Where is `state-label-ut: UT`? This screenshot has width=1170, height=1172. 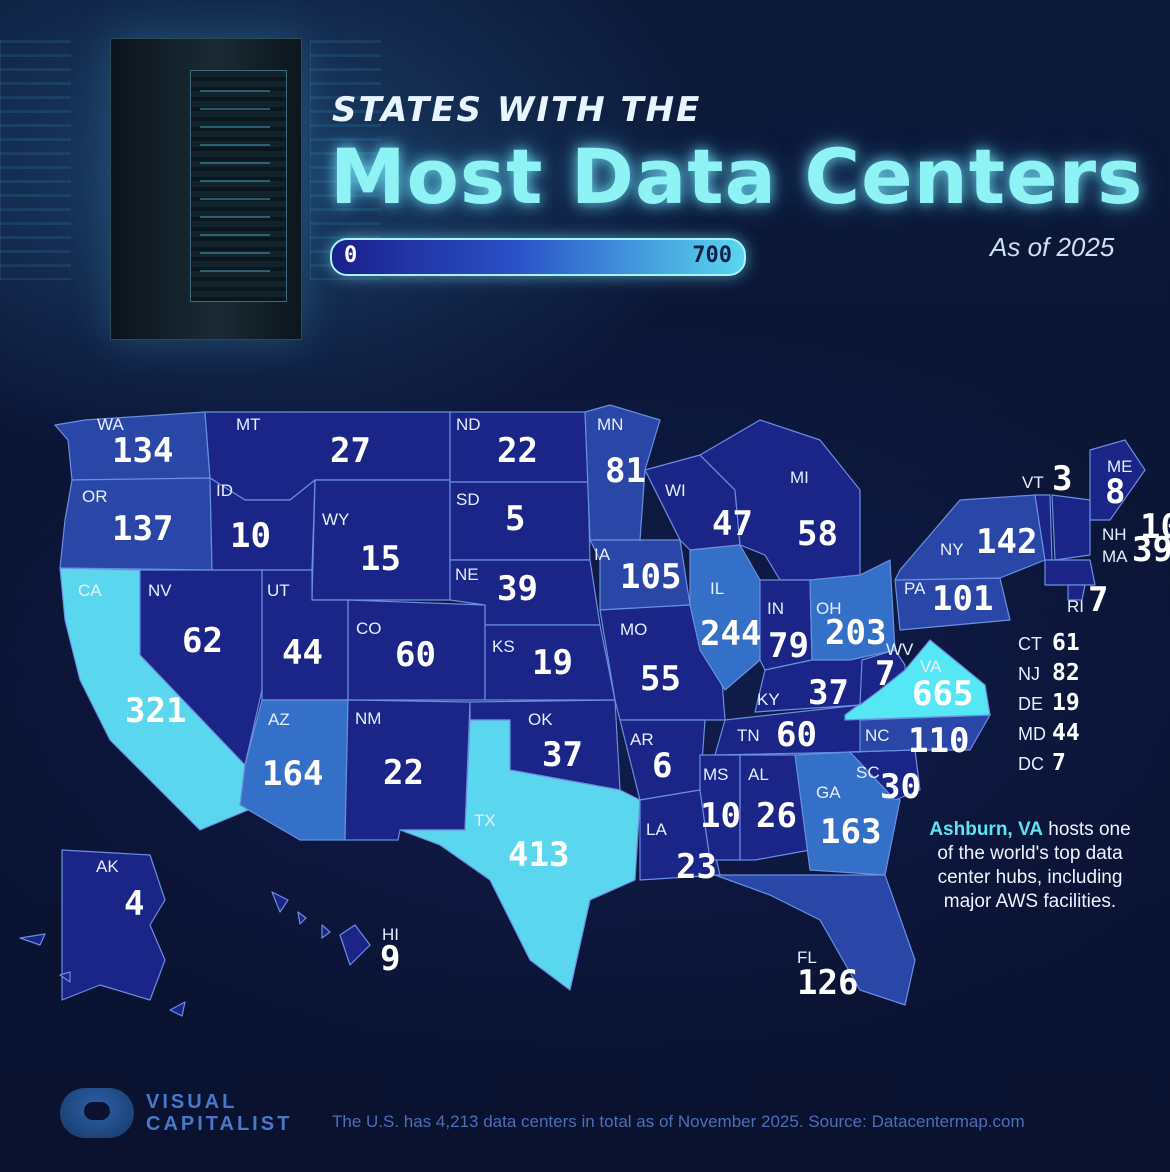
state-label-ut: UT is located at coordinates (278, 590).